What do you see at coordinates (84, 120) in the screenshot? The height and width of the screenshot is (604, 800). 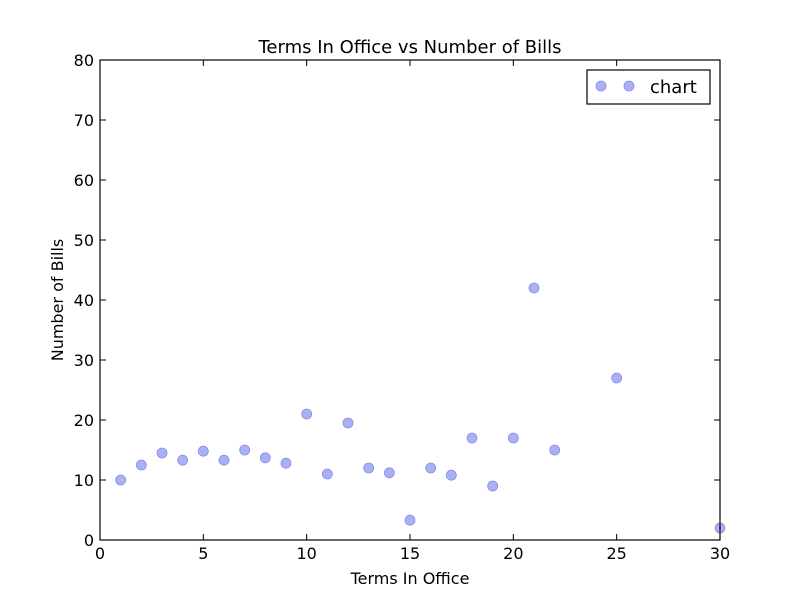 I see `y-tick-label: 70` at bounding box center [84, 120].